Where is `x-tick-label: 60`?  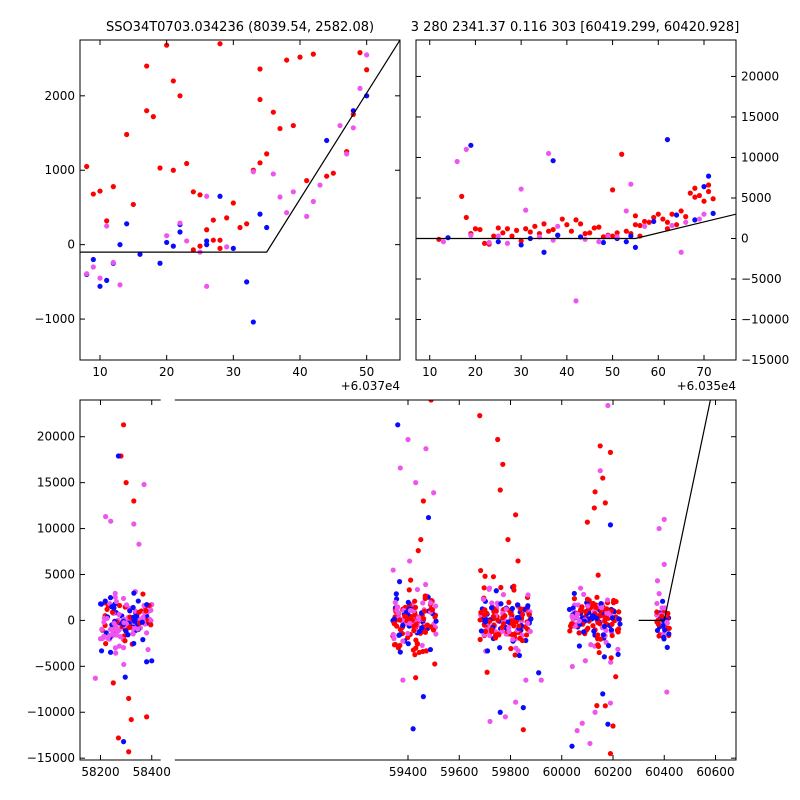
x-tick-label: 60 is located at coordinates (658, 372).